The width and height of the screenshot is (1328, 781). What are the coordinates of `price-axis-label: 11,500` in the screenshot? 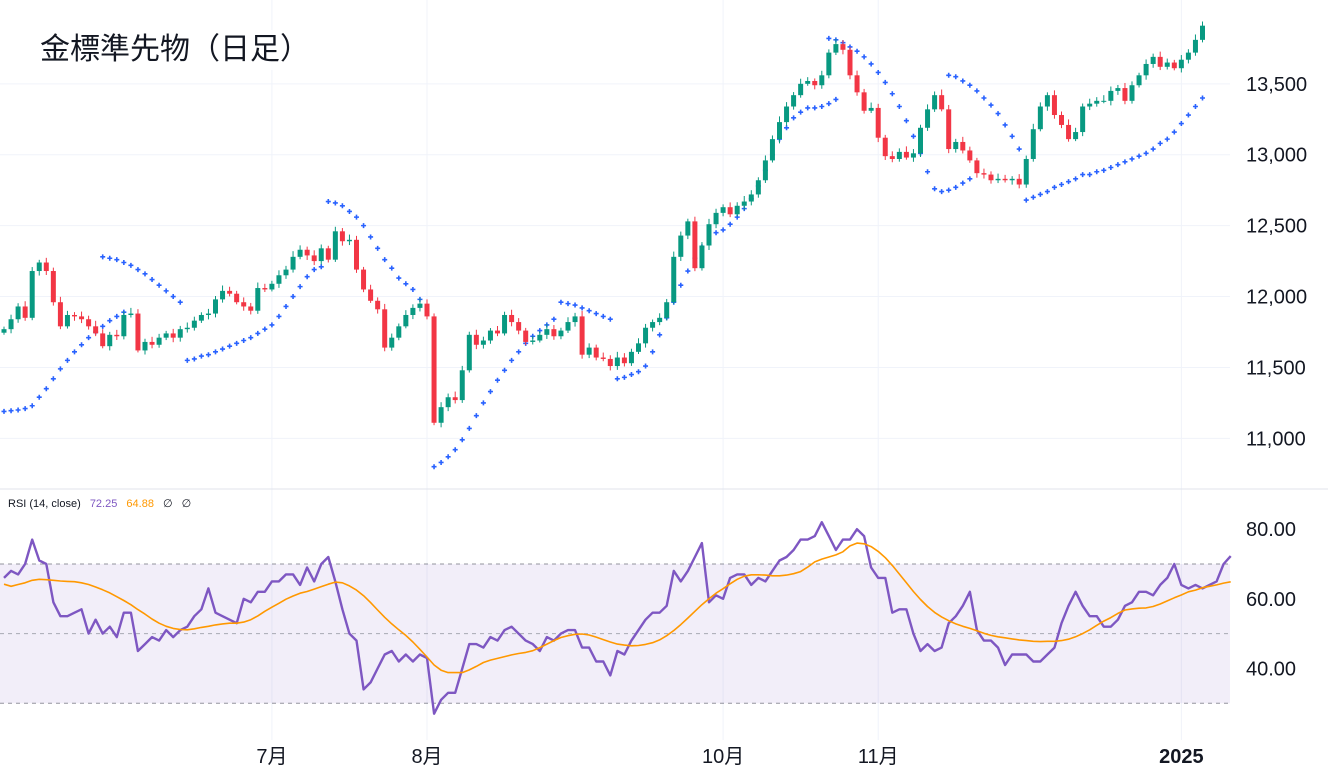 It's located at (1276, 368).